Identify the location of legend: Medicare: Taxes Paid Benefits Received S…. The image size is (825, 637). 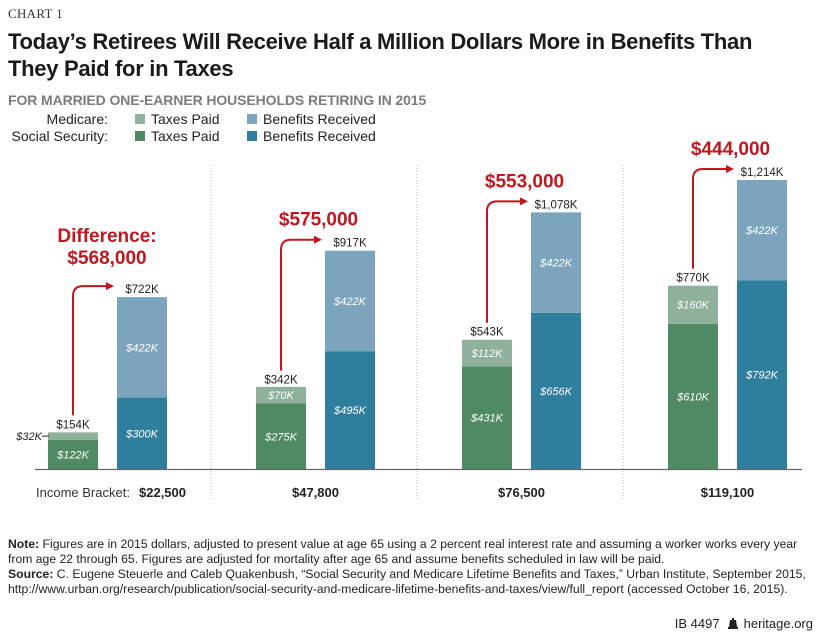
(213, 127).